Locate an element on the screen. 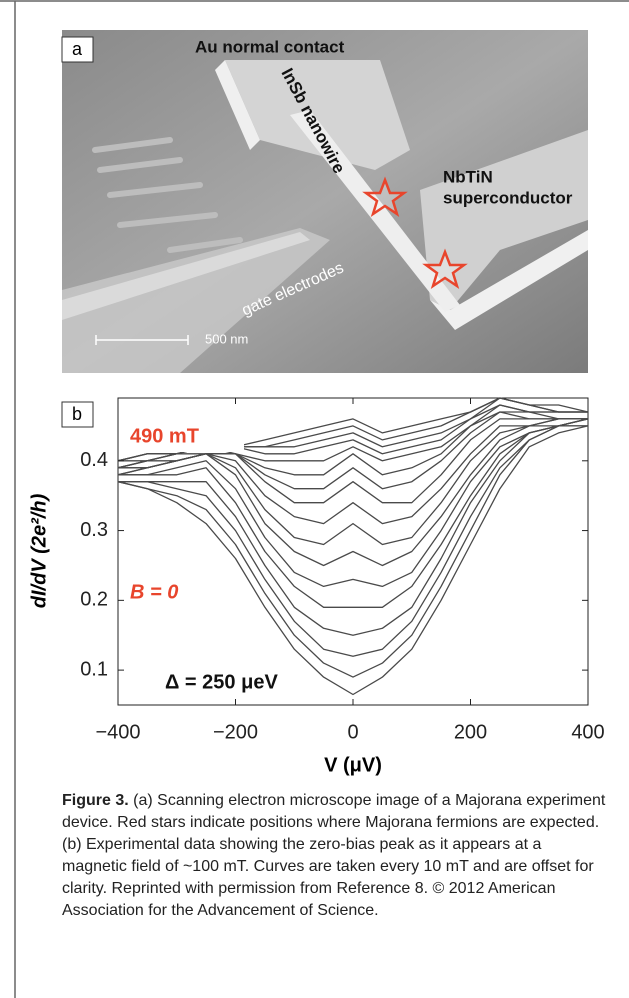 The image size is (629, 998). x-tick-label: 200 is located at coordinates (470, 732).